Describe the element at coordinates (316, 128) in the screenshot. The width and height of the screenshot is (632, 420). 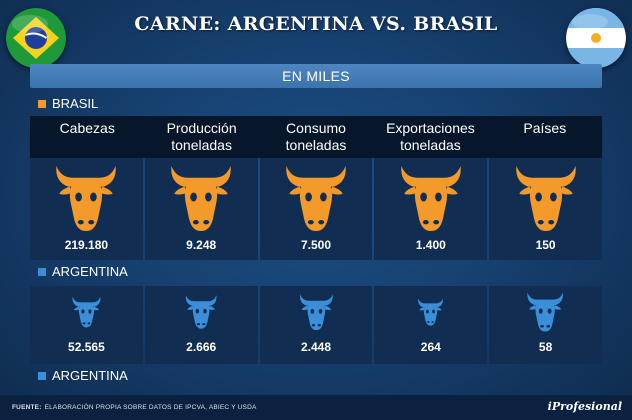
I see `column-header-line: Consumo` at that location.